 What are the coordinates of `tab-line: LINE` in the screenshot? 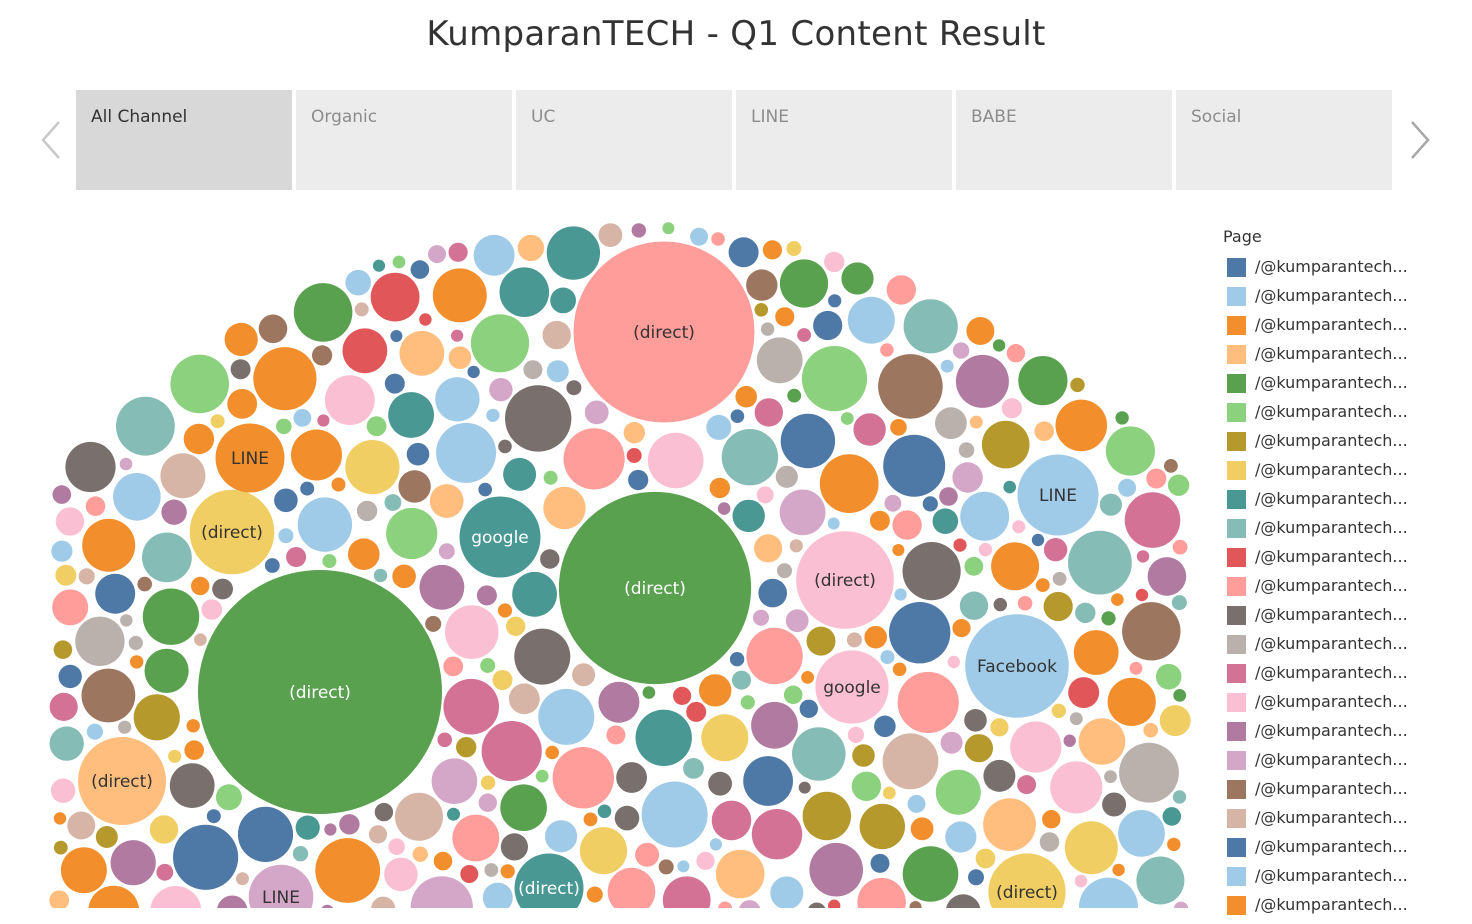 It's located at (844, 140).